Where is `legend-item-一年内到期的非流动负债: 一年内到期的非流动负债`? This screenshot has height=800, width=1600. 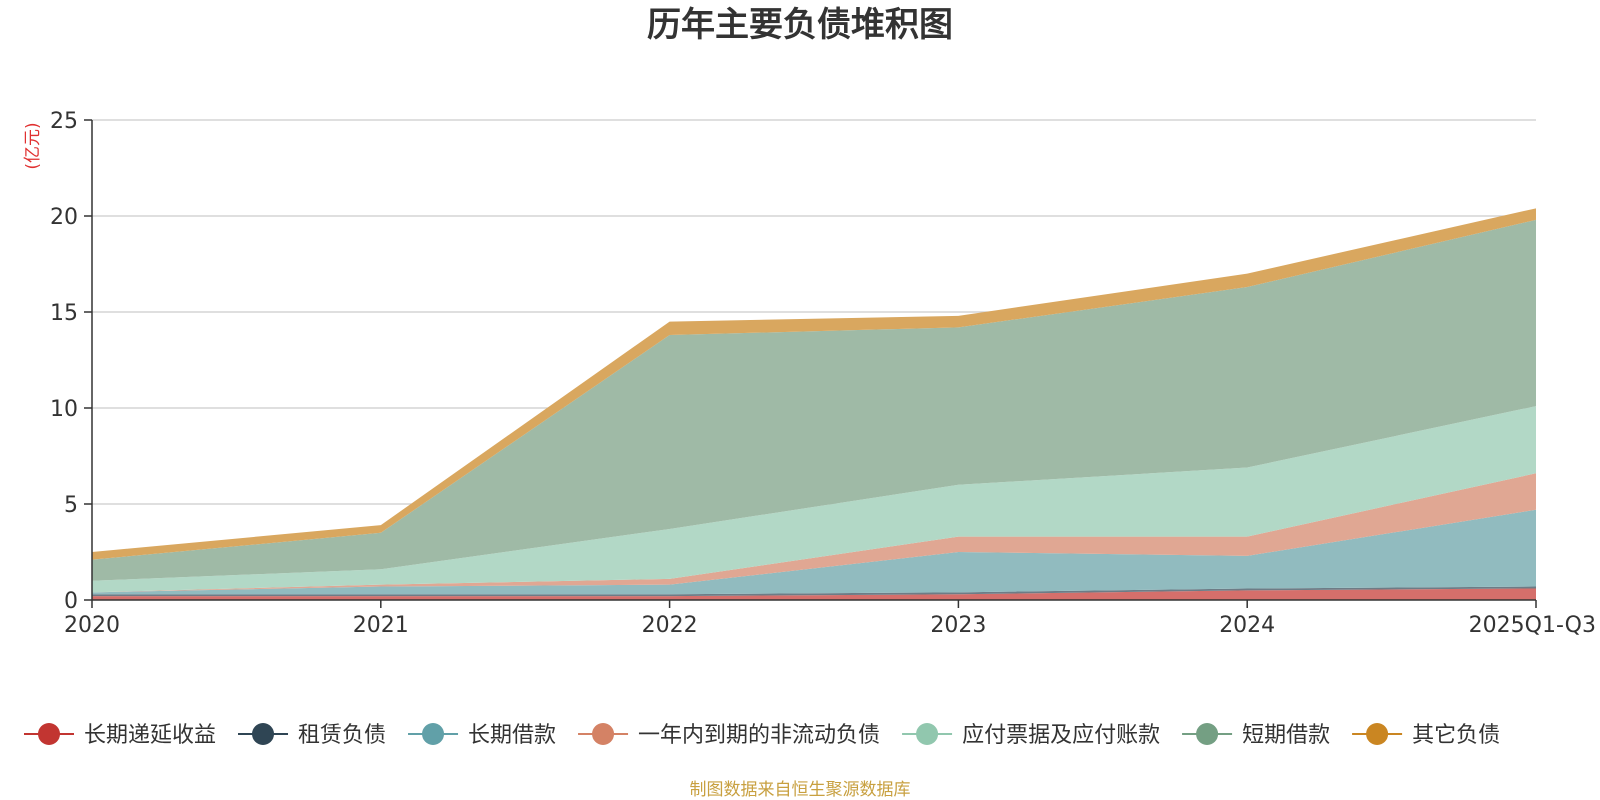 legend-item-一年内到期的非流动负债: 一年内到期的非流动负债 is located at coordinates (729, 735).